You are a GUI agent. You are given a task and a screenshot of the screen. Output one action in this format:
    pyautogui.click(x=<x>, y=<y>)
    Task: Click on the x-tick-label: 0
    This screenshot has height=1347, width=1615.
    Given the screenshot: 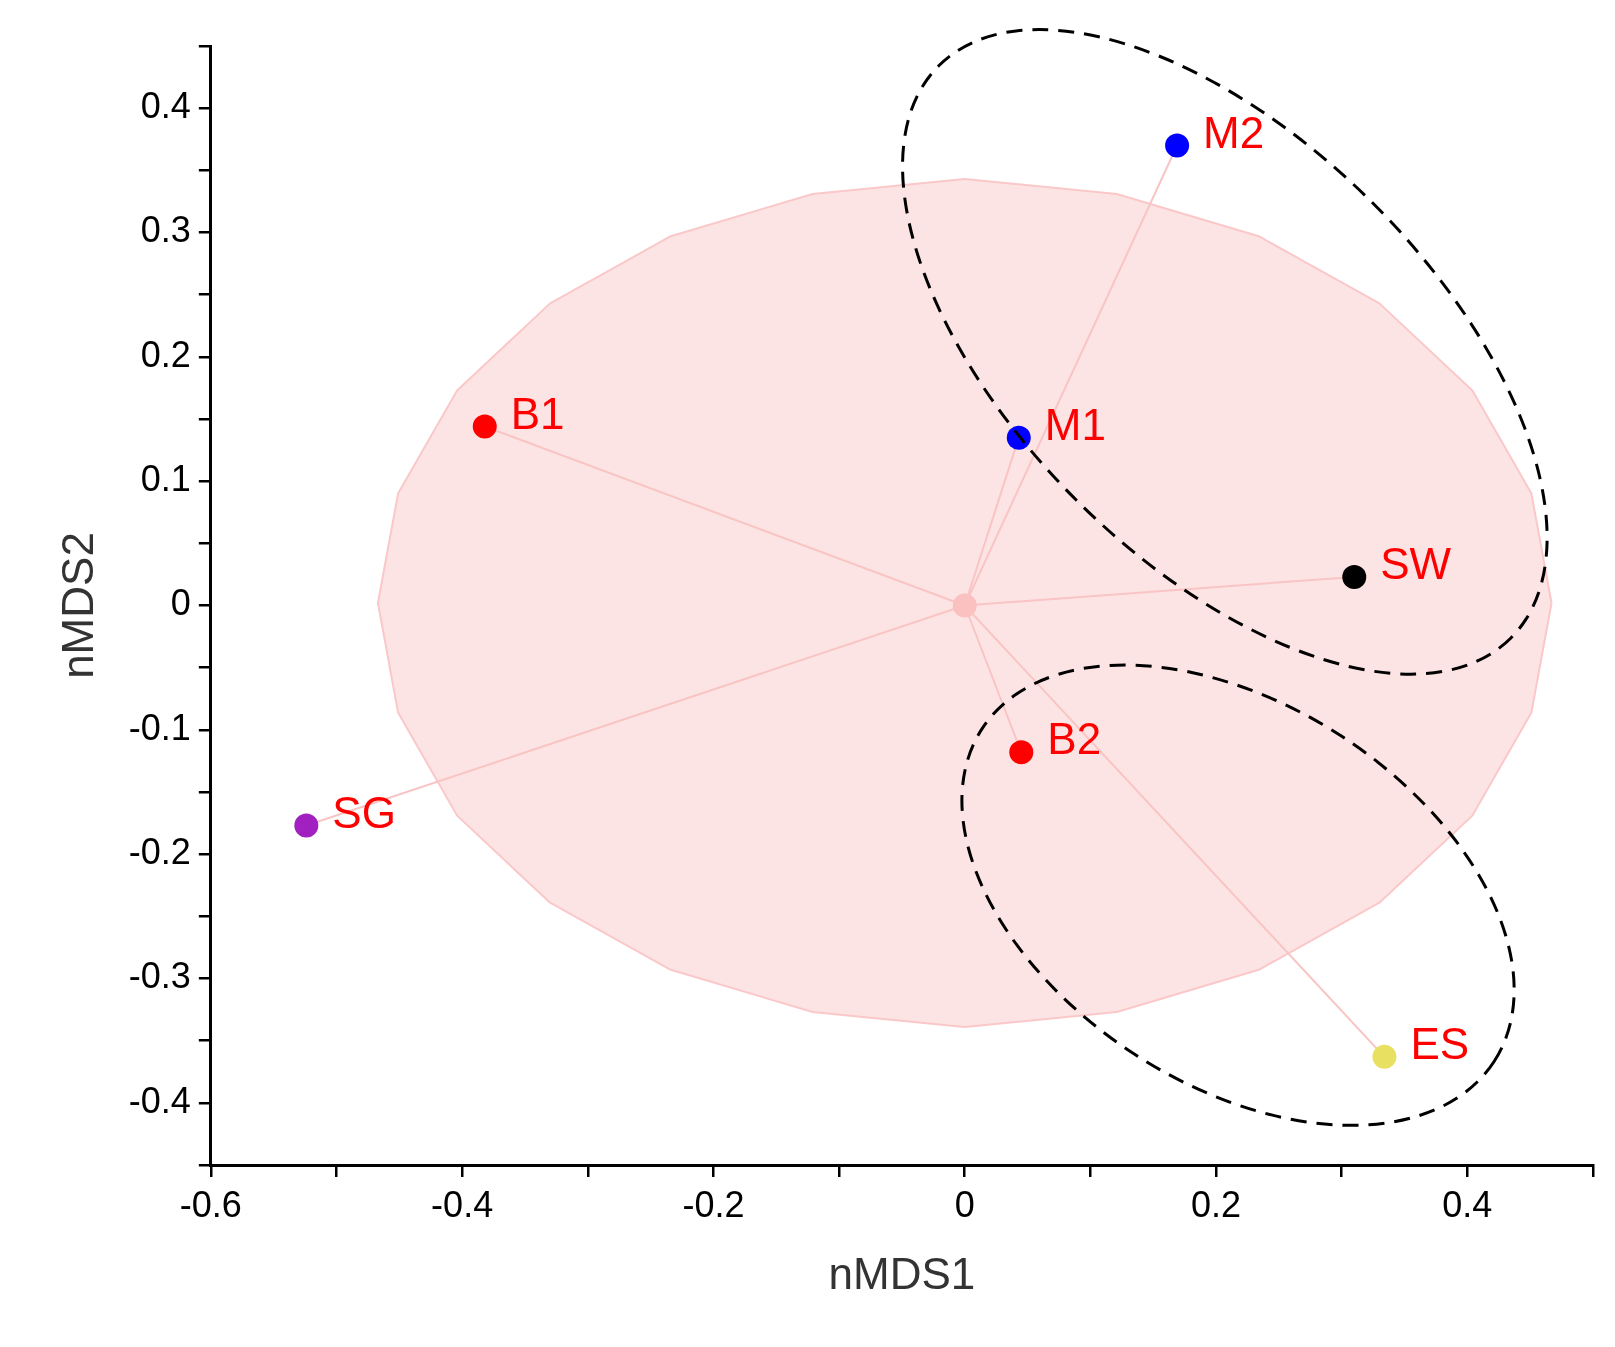 What is the action you would take?
    pyautogui.click(x=964, y=1204)
    